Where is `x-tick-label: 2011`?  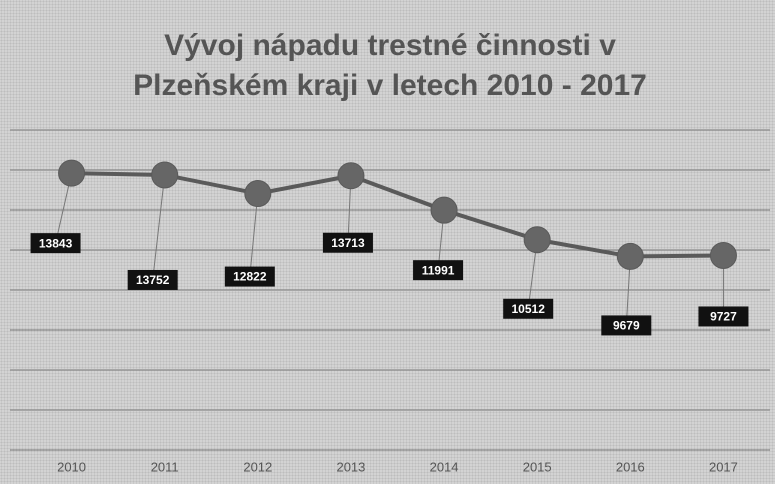 x-tick-label: 2011 is located at coordinates (165, 466).